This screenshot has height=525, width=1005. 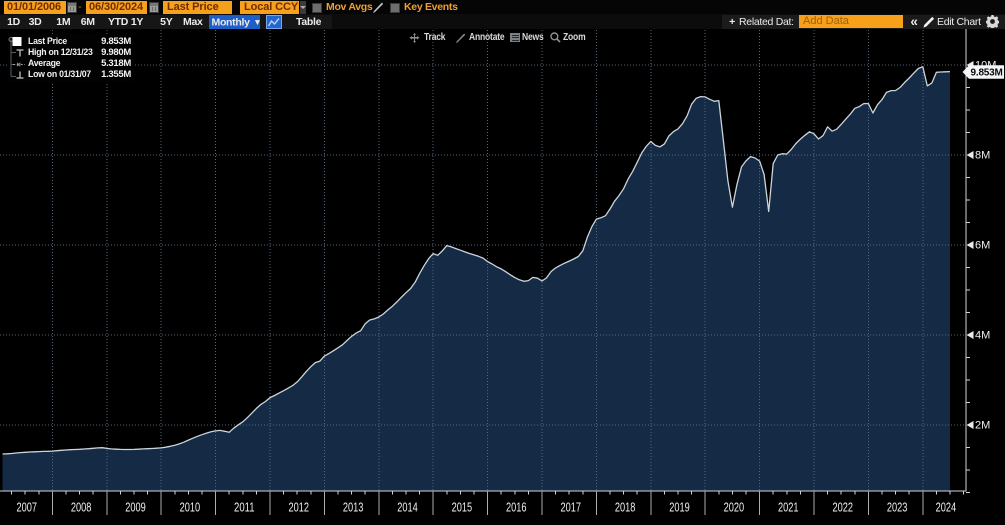 What do you see at coordinates (734, 508) in the screenshot?
I see `svg-text: 2020` at bounding box center [734, 508].